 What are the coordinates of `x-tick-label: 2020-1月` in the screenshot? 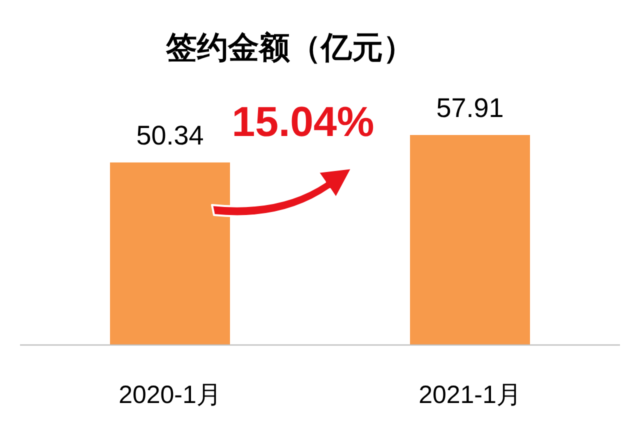 It's located at (170, 395).